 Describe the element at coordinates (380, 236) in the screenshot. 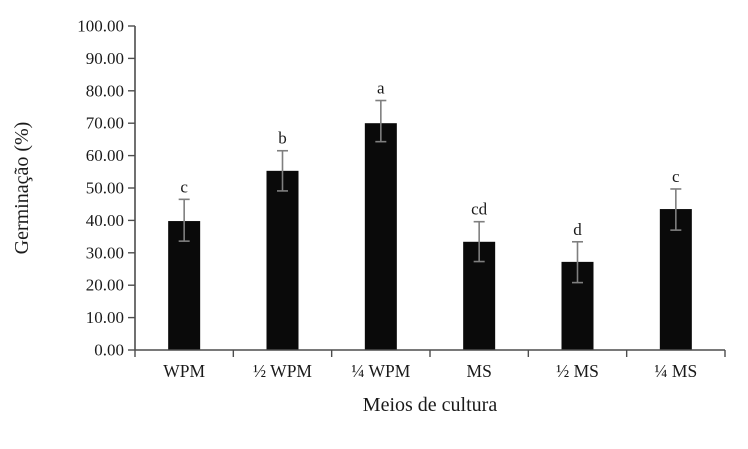

I see `bar-¼ WPM` at that location.